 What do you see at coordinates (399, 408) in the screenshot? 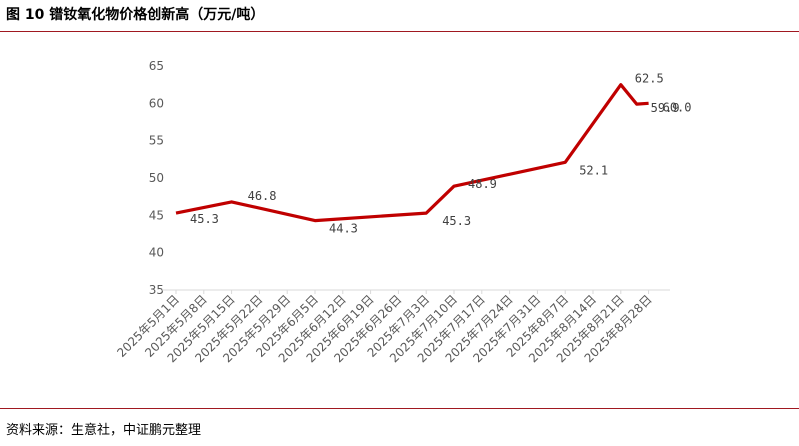
I see `bottom-rule` at bounding box center [399, 408].